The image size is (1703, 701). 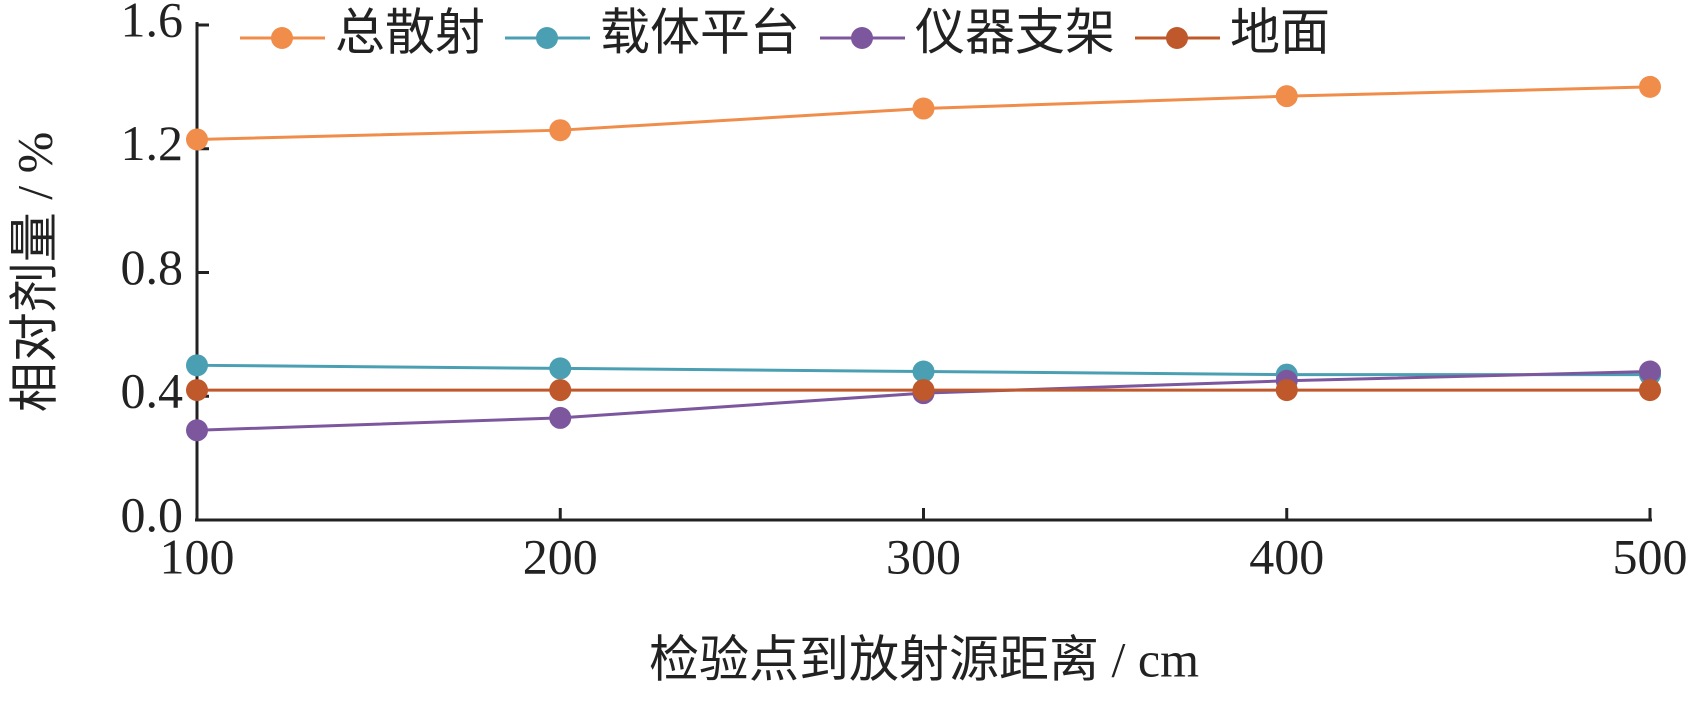 I want to click on x-tick-label: 200, so click(x=560, y=556).